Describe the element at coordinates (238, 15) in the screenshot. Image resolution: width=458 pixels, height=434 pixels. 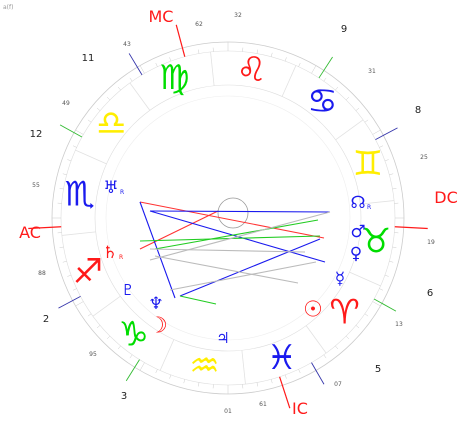
I see `angle-degree-mc: 32` at that location.